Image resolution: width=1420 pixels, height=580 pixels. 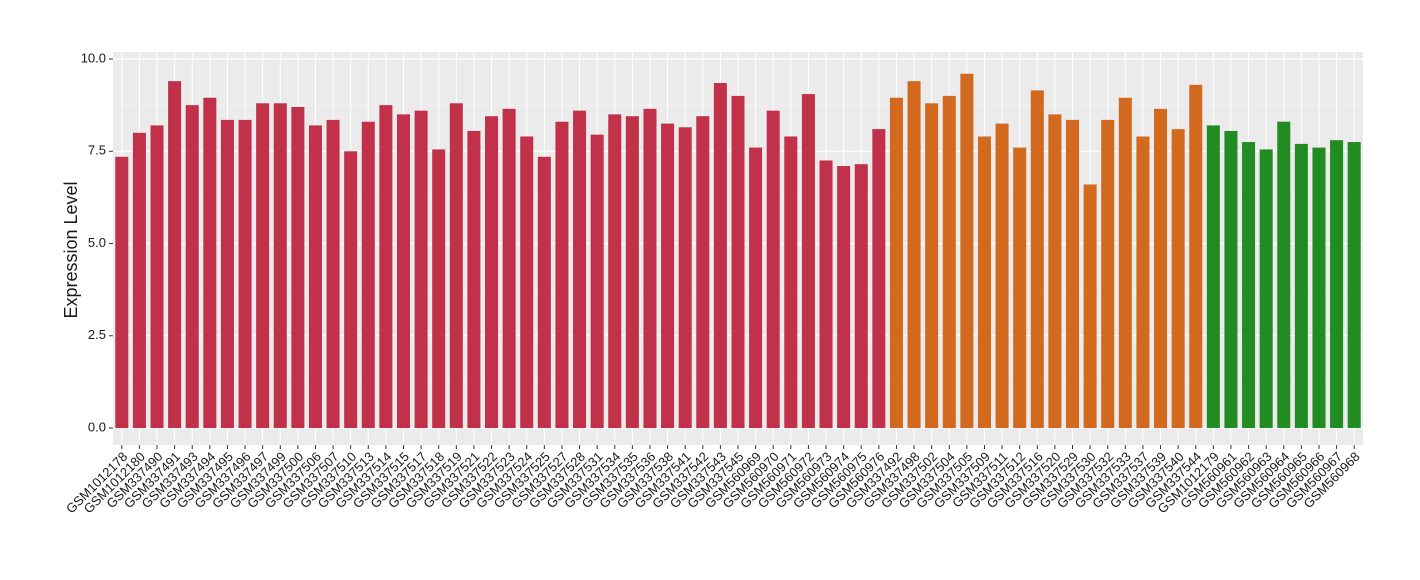 What do you see at coordinates (97, 426) in the screenshot?
I see `y-tick-label: 0.0` at bounding box center [97, 426].